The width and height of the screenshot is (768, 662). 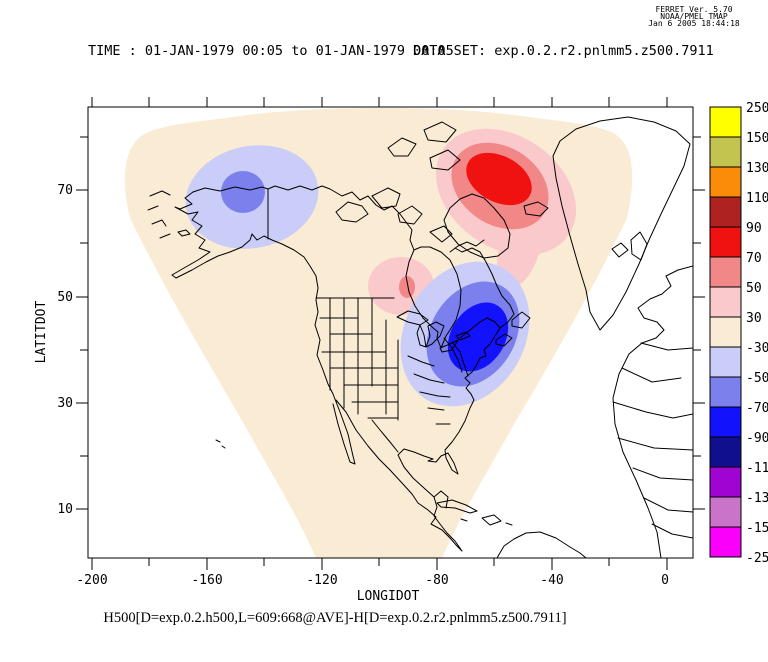 What do you see at coordinates (513, 329) in the screenshot?
I see `atlantic-islands` at bounding box center [513, 329].